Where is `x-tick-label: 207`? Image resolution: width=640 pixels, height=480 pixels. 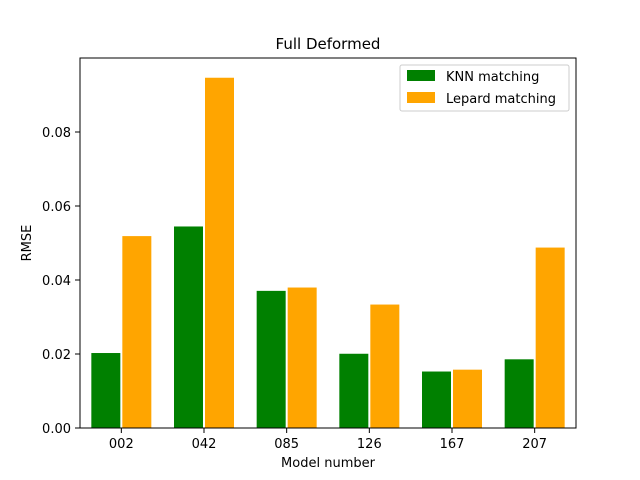 x-tick-label: 207 is located at coordinates (534, 444).